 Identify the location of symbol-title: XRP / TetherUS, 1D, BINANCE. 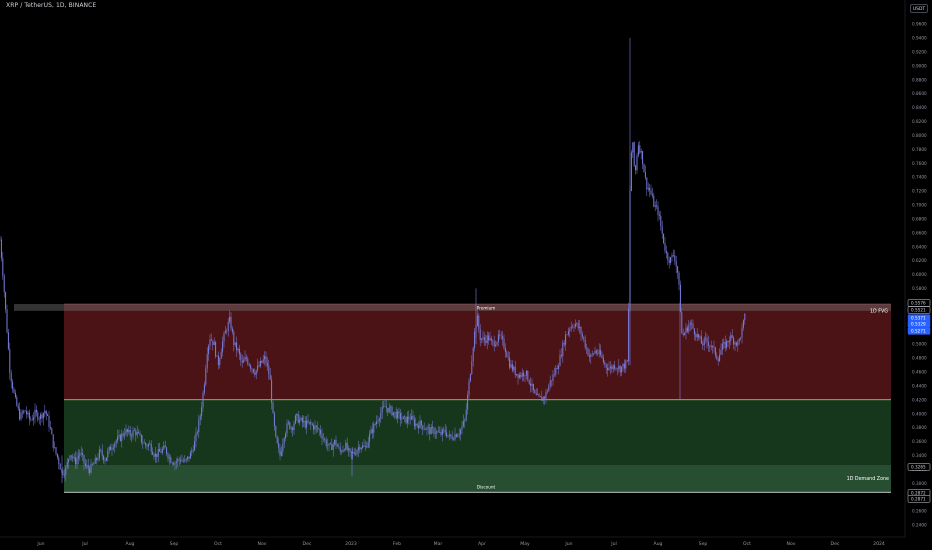
(51, 5).